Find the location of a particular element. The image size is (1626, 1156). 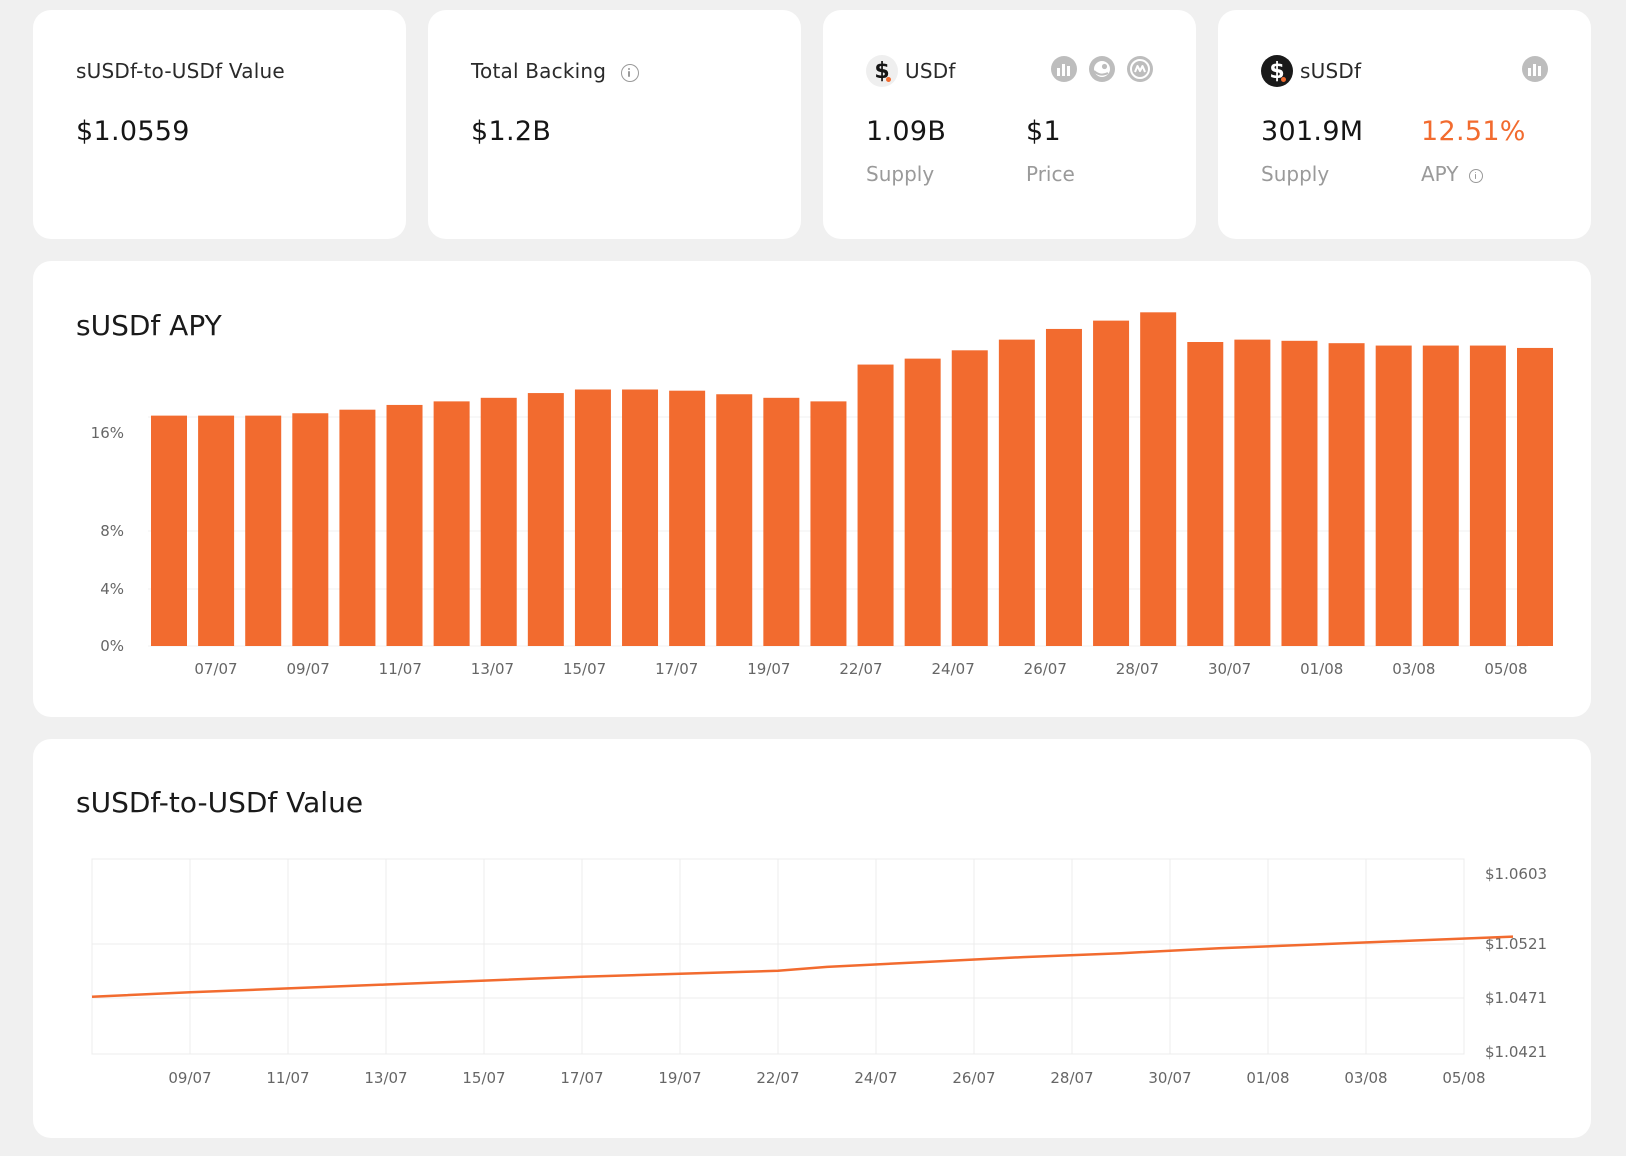

usdf-card: $ USDf 1.09B Supply $1 Price is located at coordinates (1009, 124).